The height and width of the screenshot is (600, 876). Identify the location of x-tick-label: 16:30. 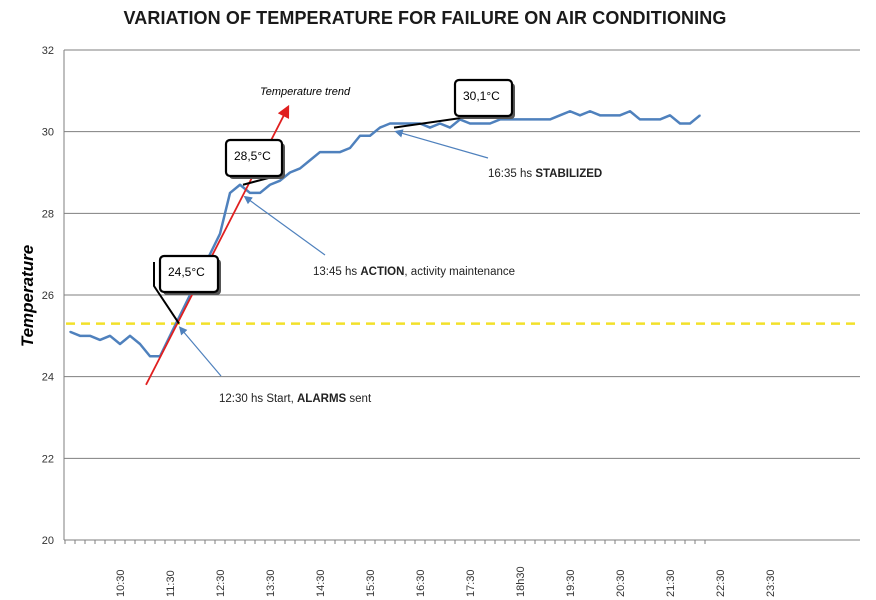
(421, 583).